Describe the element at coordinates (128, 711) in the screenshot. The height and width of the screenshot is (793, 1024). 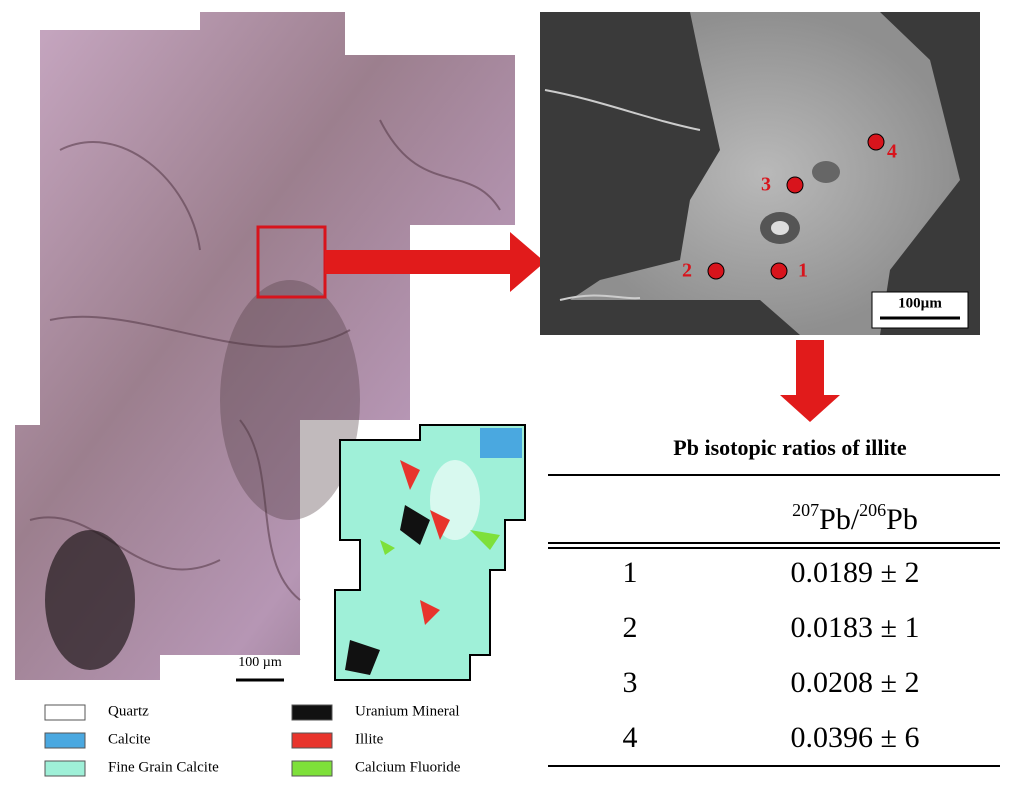
I see `legend-label: Quartz` at that location.